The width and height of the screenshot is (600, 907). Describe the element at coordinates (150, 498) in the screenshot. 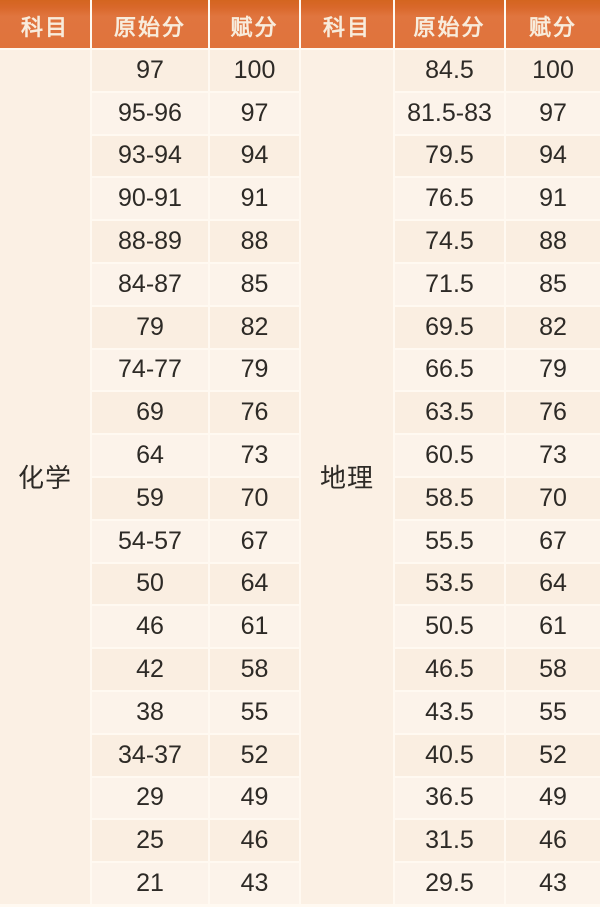

I see `raw-score-cell: 59` at that location.